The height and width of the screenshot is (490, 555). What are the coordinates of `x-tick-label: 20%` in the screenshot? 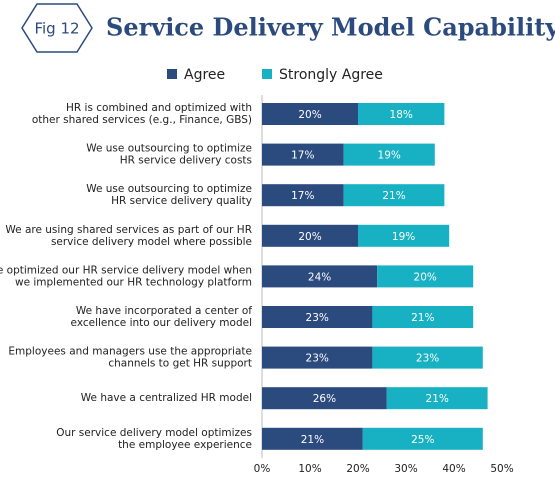 It's located at (357, 469).